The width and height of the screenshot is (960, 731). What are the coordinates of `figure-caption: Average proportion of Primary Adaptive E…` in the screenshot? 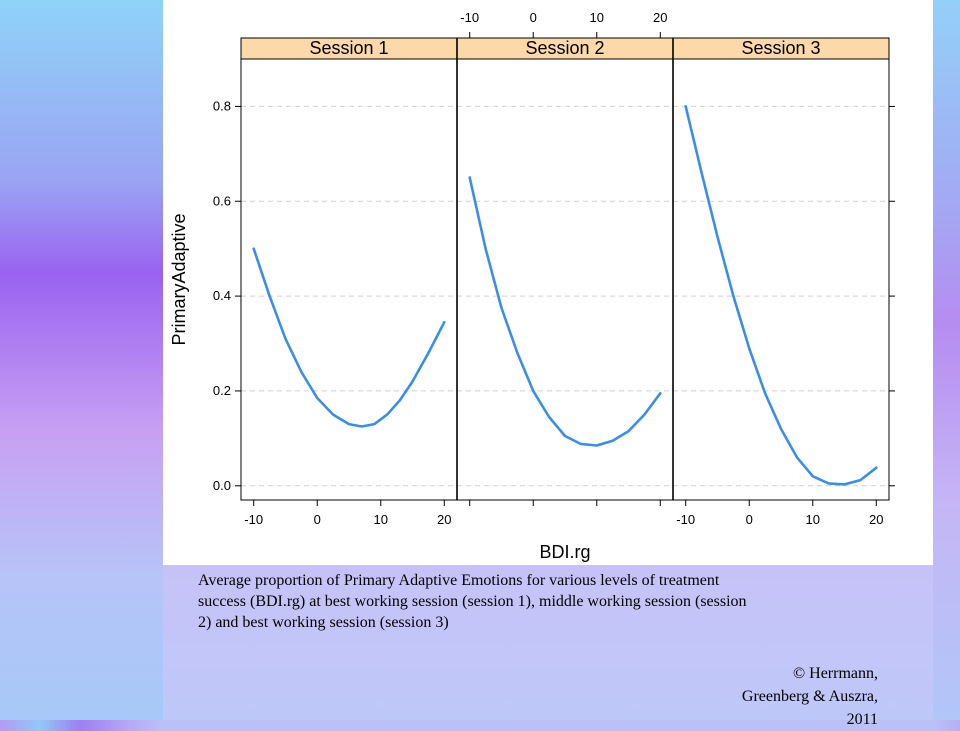 It's located at (472, 601).